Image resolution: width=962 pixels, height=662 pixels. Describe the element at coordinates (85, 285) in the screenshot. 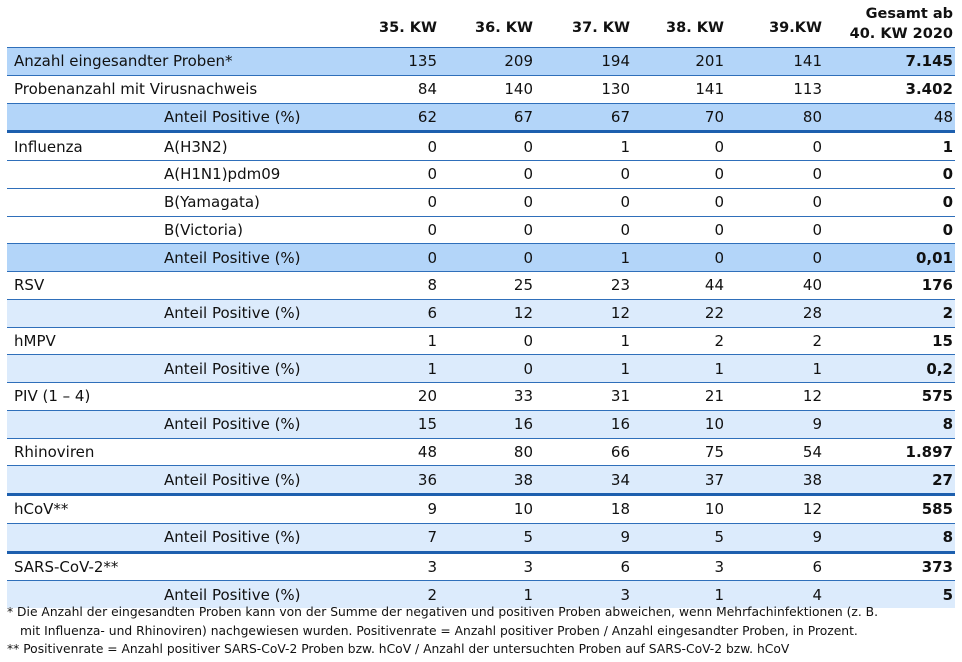

I see `row-label: RSV` at that location.